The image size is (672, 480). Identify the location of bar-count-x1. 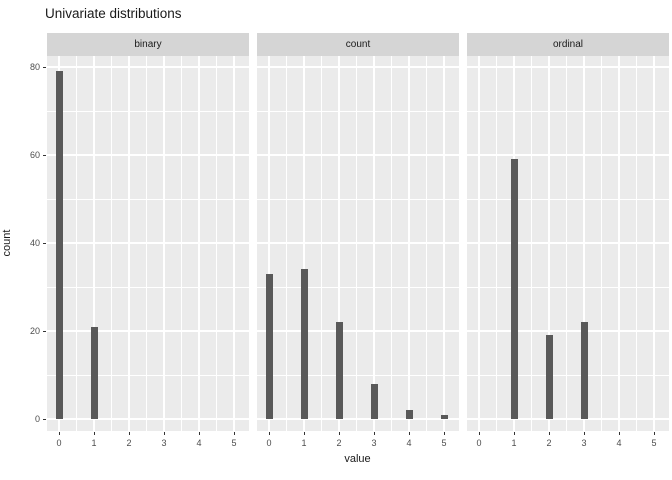
(304, 344).